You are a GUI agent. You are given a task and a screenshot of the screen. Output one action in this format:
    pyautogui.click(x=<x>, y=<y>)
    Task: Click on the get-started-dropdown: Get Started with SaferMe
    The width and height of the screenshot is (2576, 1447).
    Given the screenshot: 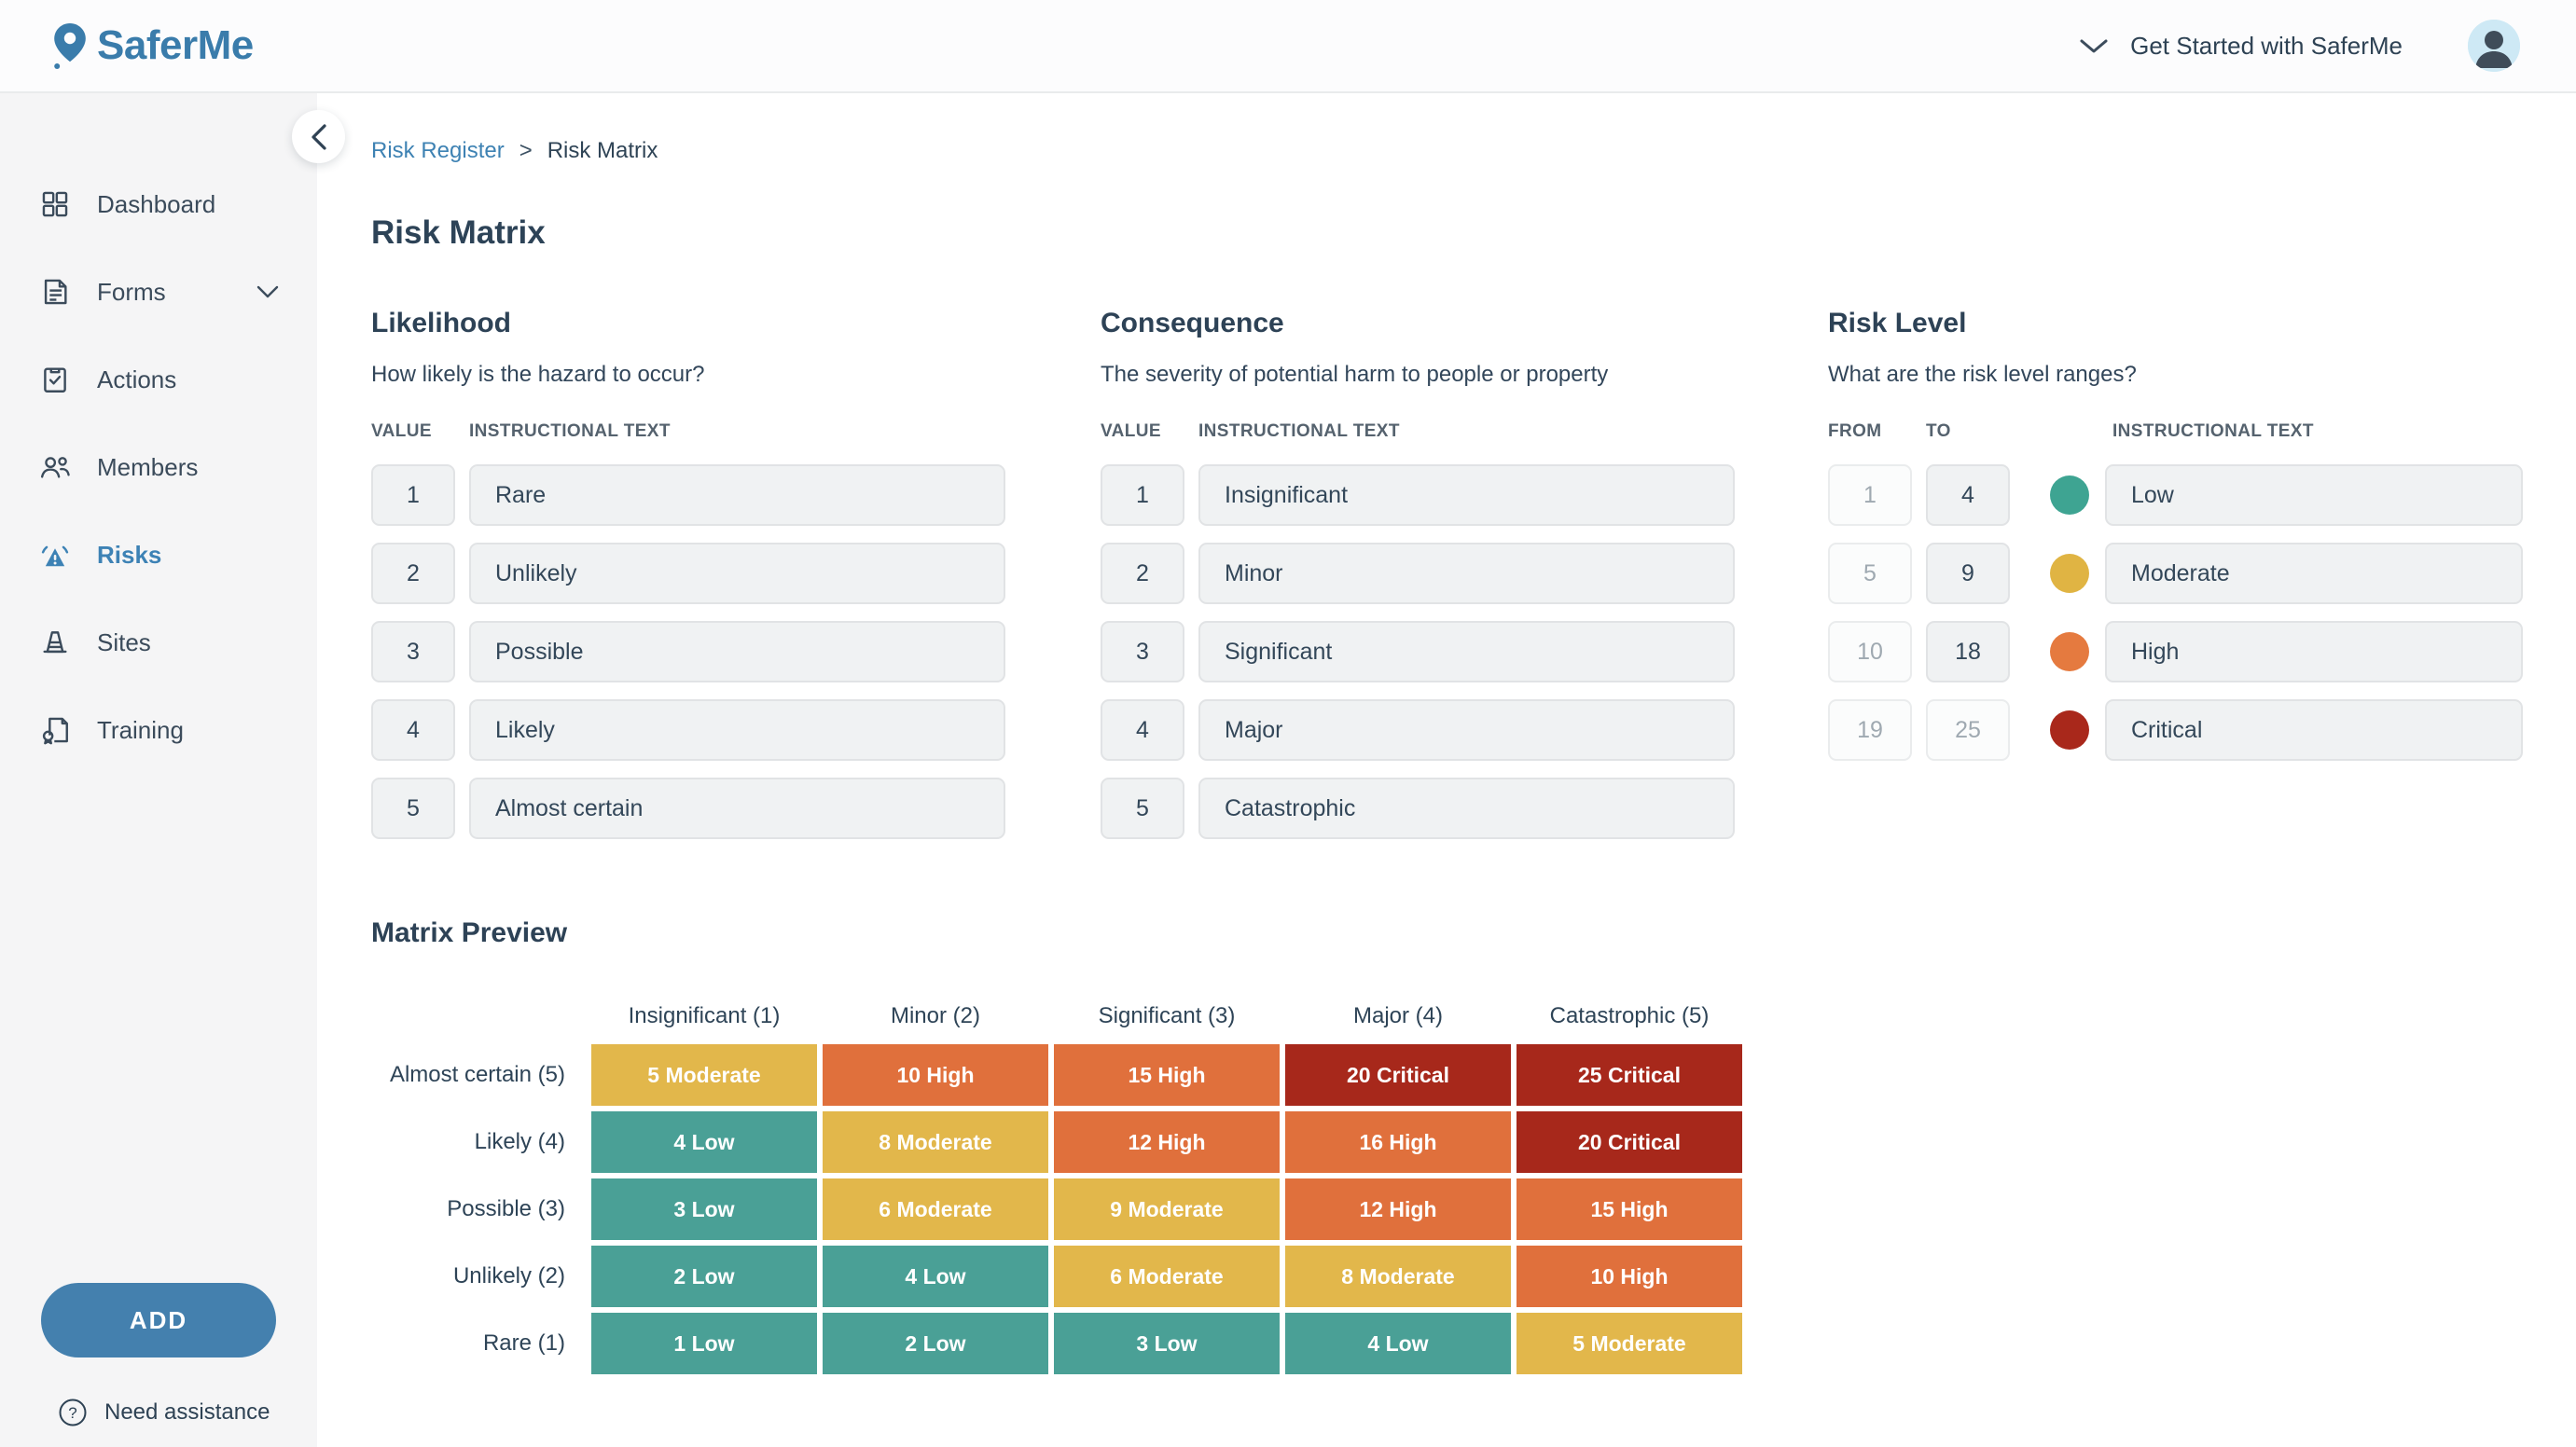 What is the action you would take?
    pyautogui.click(x=2240, y=46)
    